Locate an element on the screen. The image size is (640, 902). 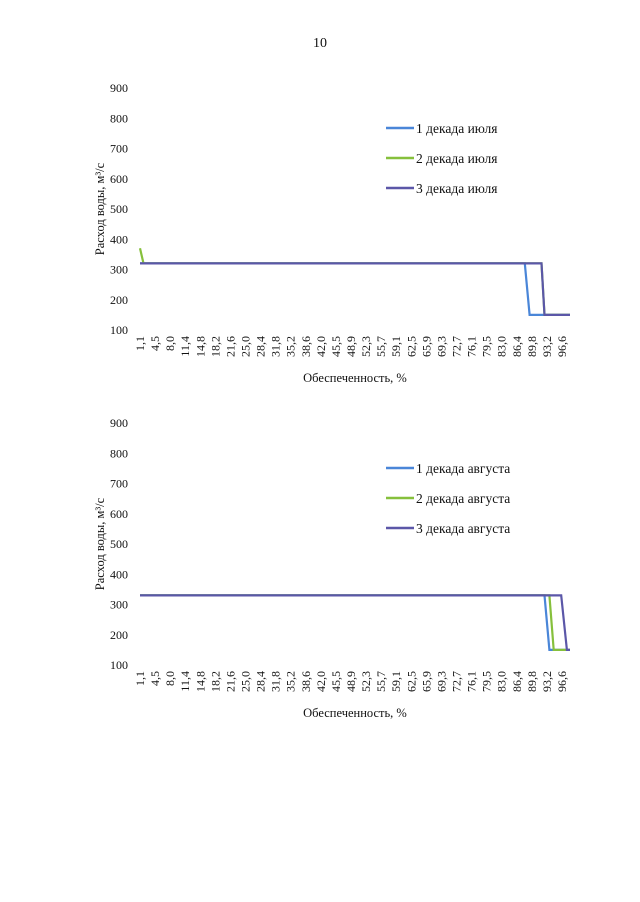
legend-label-2: 2 декада августа is located at coordinates (463, 498).